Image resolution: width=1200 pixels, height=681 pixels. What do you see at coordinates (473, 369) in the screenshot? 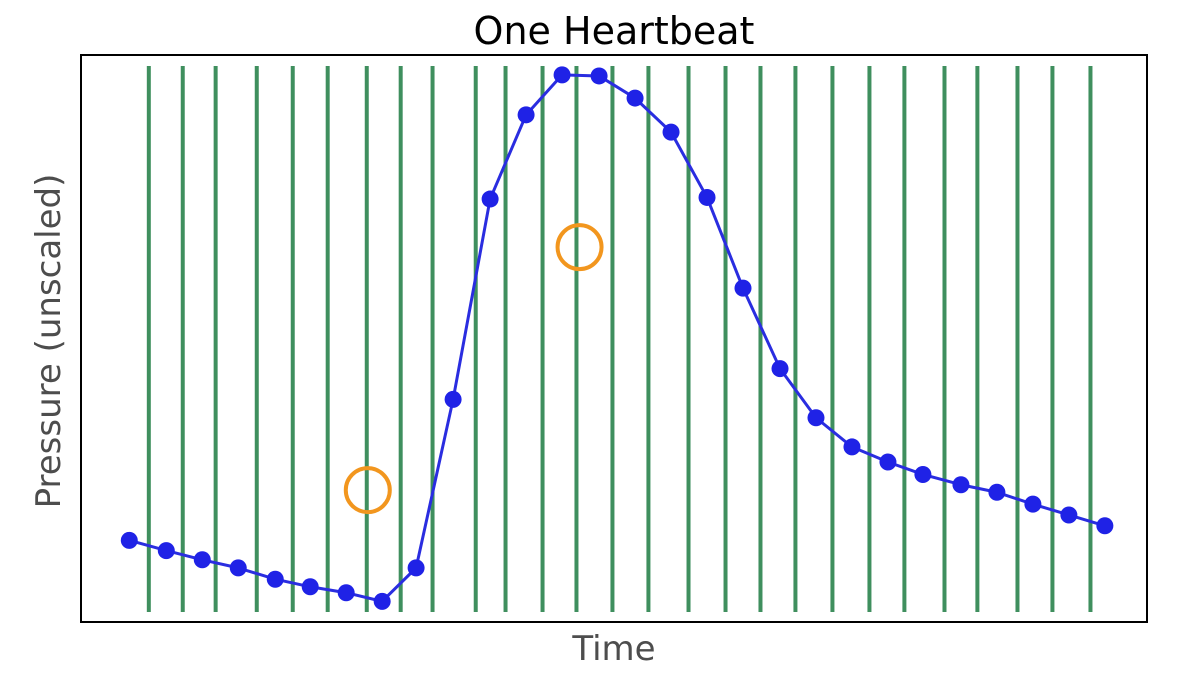
I see `highlight-layer` at bounding box center [473, 369].